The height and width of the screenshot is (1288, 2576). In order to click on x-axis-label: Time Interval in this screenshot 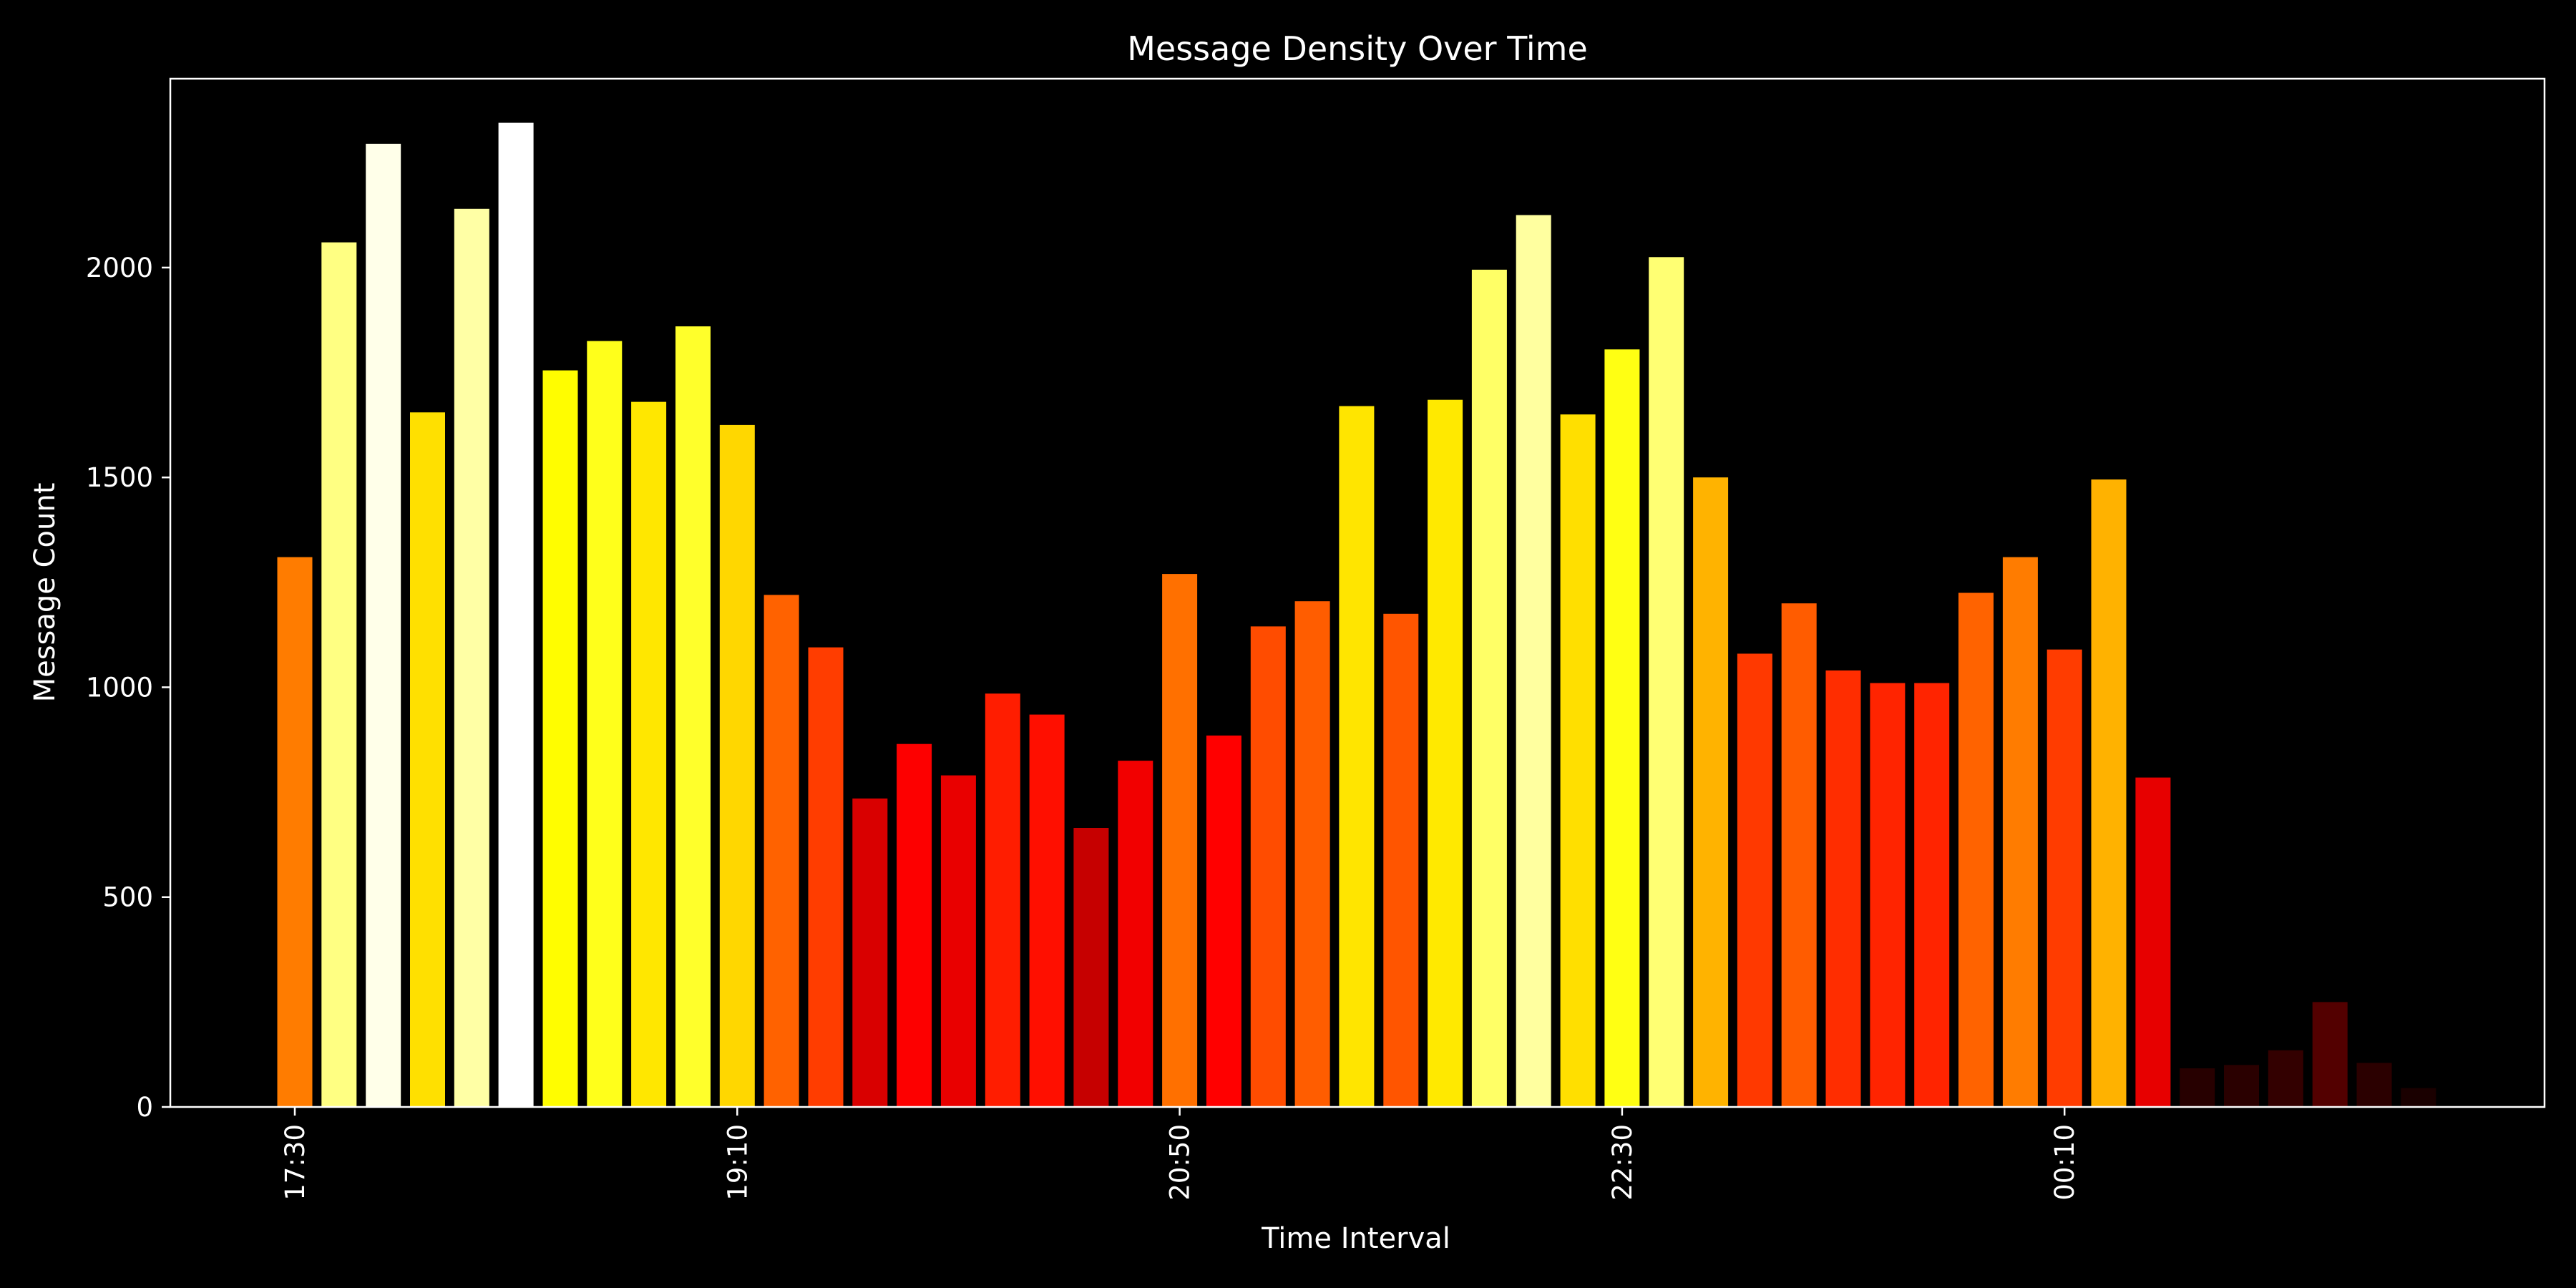, I will do `click(1355, 1238)`.